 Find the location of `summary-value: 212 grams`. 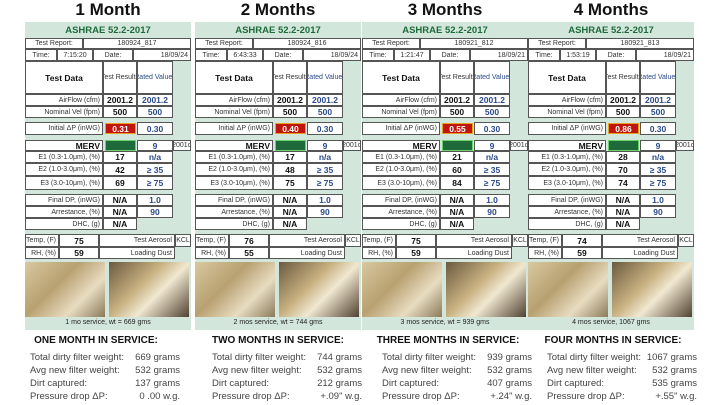

summary-value: 212 grams is located at coordinates (339, 383).